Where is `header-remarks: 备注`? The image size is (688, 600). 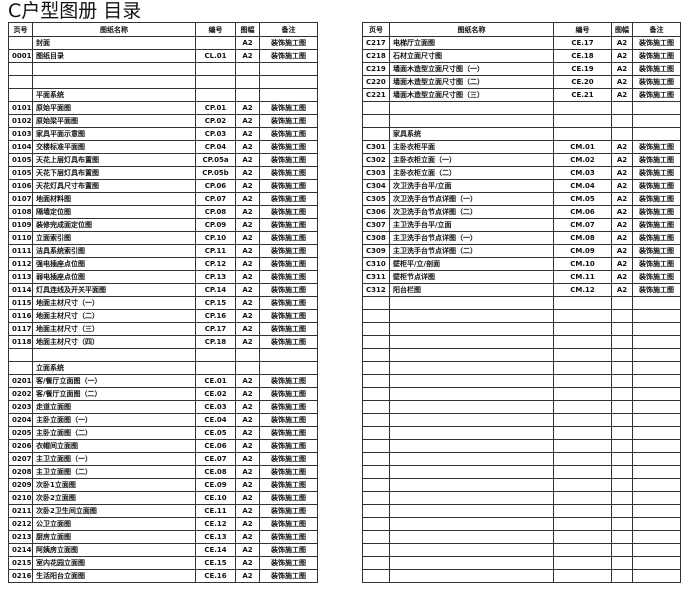
header-remarks: 备注 is located at coordinates (288, 29).